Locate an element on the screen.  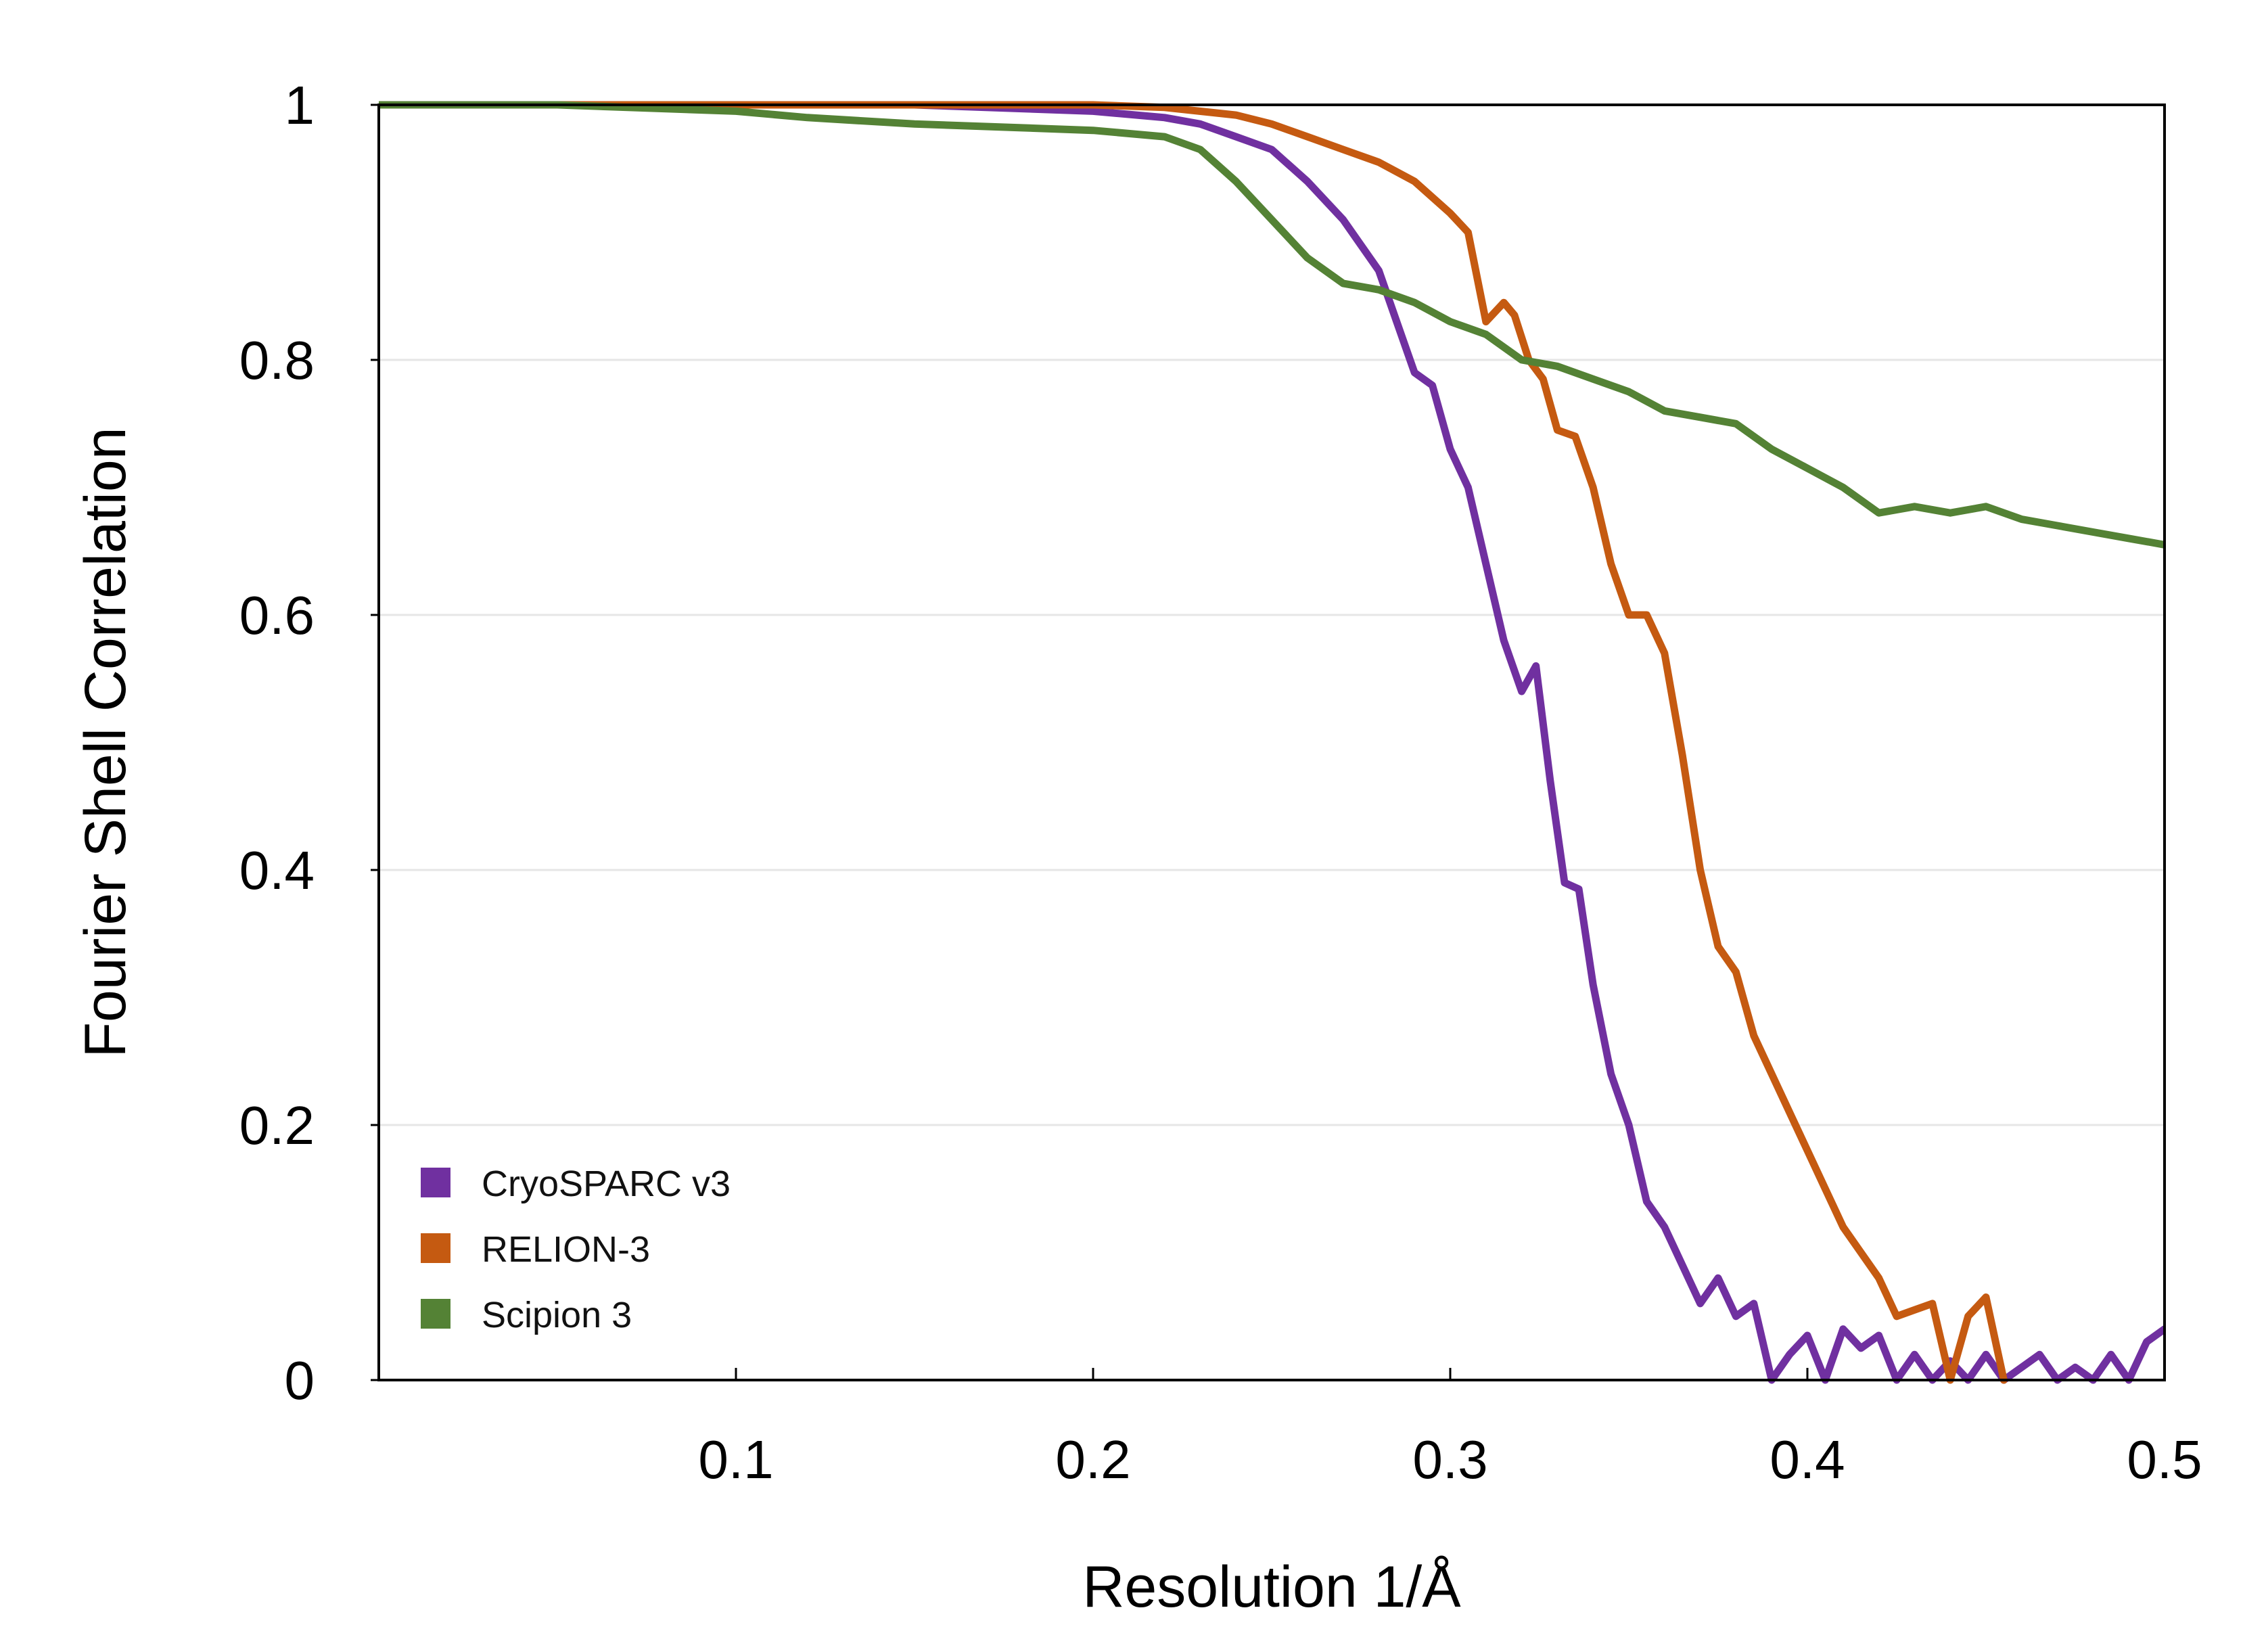
y-tick-label: 0.8 is located at coordinates (277, 360).